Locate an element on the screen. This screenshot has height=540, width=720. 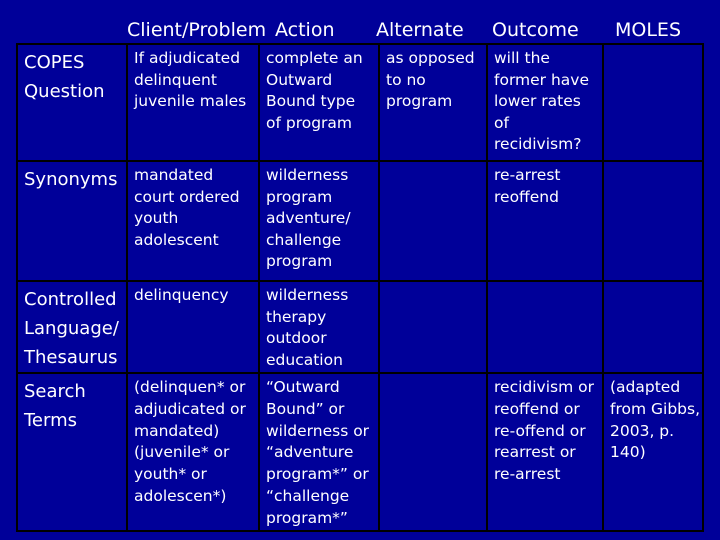
cell-text-line: challenge is located at coordinates (304, 239).